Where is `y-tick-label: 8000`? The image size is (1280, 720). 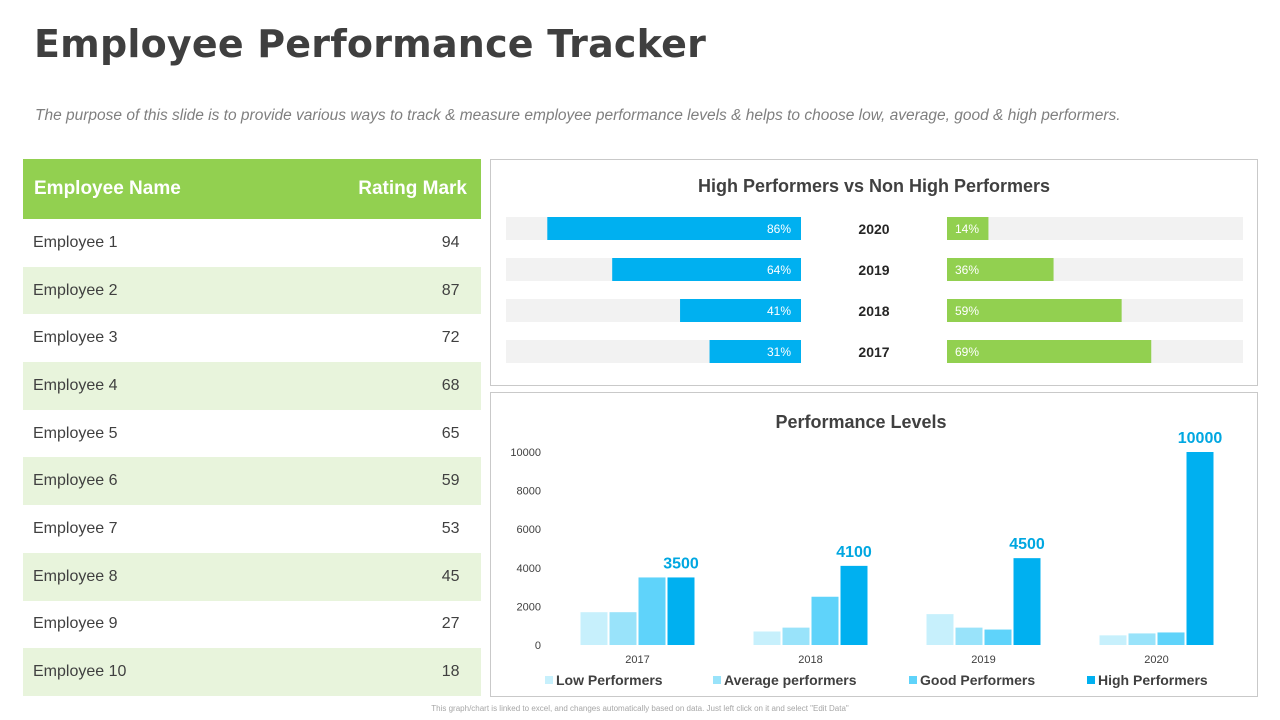
y-tick-label: 8000 is located at coordinates (529, 492).